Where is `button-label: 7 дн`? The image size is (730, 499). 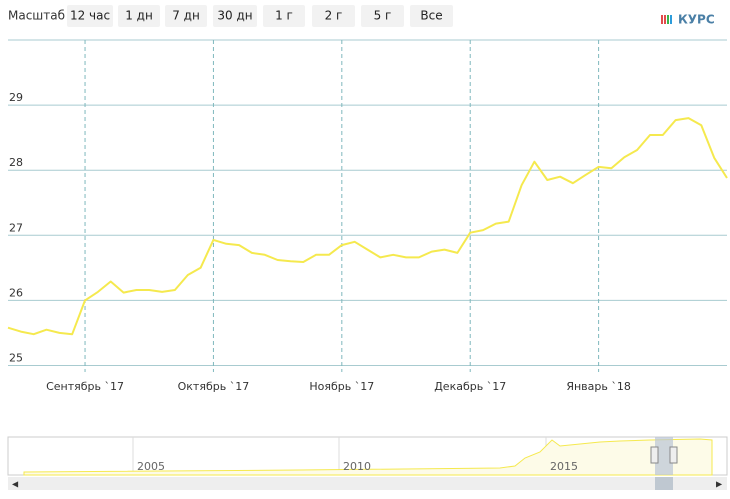 button-label: 7 дн is located at coordinates (186, 16).